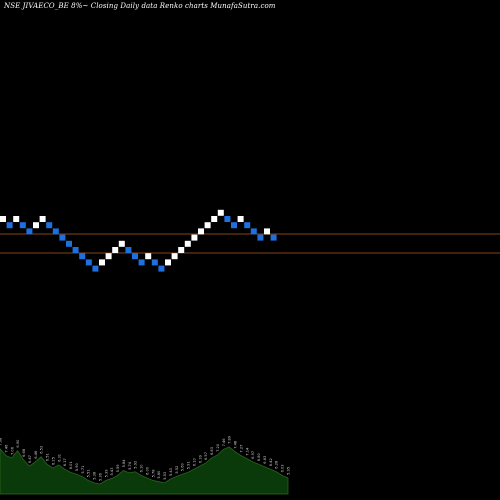  What do you see at coordinates (128, 250) in the screenshot?
I see `renko-brick-20-down` at bounding box center [128, 250].